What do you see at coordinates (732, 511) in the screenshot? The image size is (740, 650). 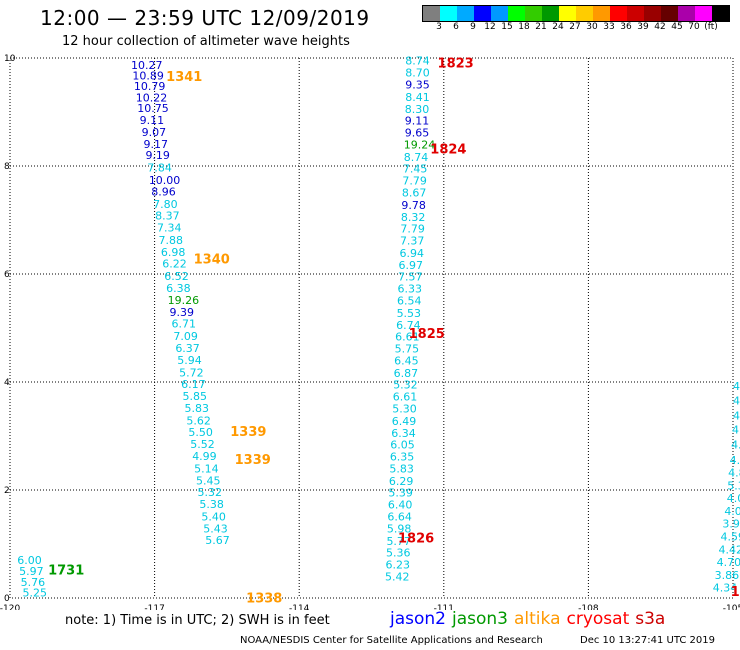 I see `wave-height-label: 4.04` at bounding box center [732, 511].